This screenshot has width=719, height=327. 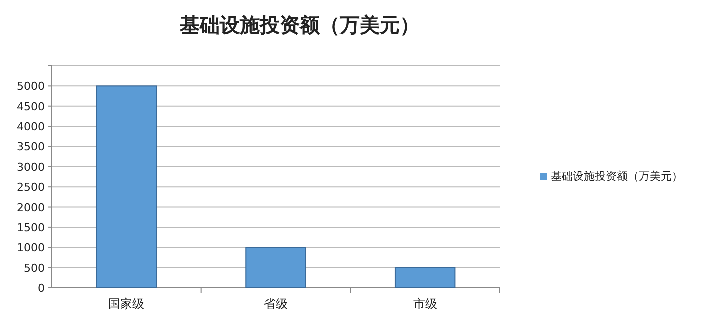 I want to click on y-tick-label: 3000, so click(x=31, y=167).